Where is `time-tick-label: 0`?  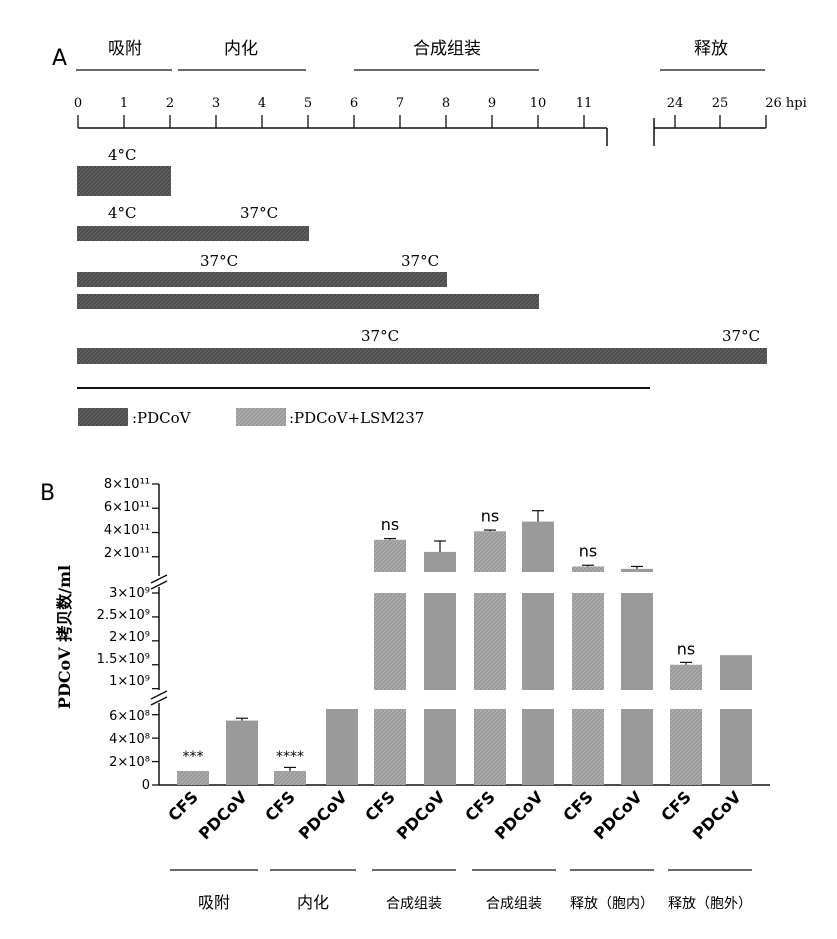
time-tick-label: 0 is located at coordinates (78, 103).